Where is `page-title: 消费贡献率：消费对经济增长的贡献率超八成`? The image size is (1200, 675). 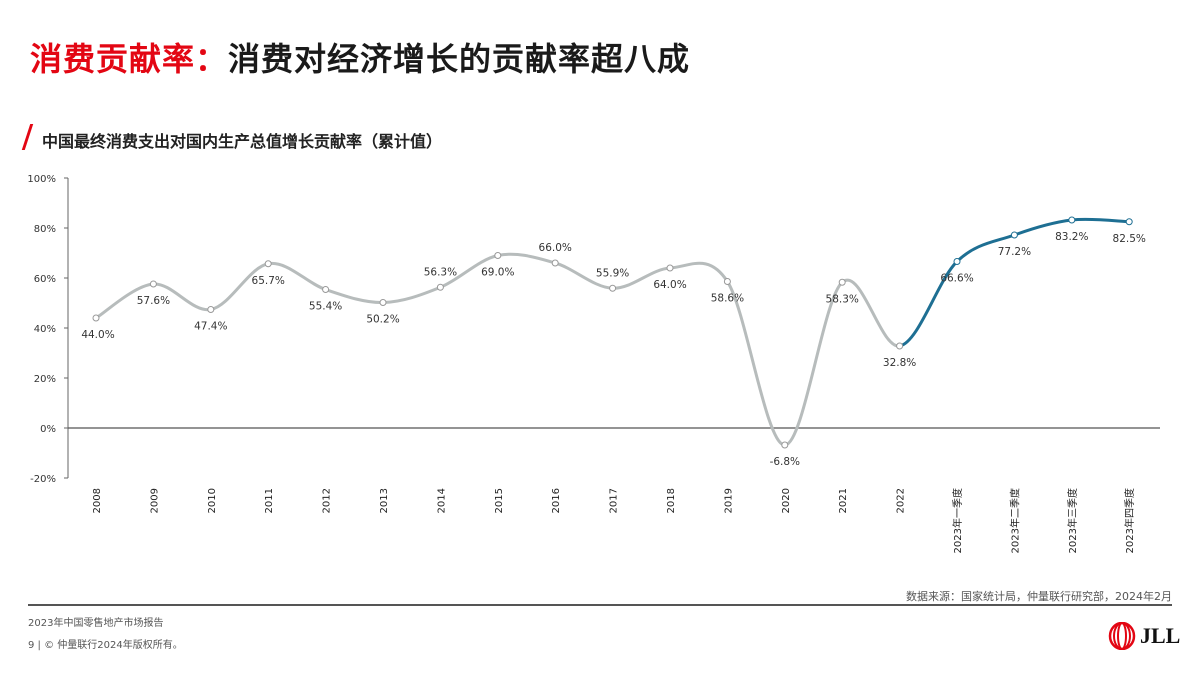 page-title: 消费贡献率：消费对经济增长的贡献率超八成 is located at coordinates (360, 57).